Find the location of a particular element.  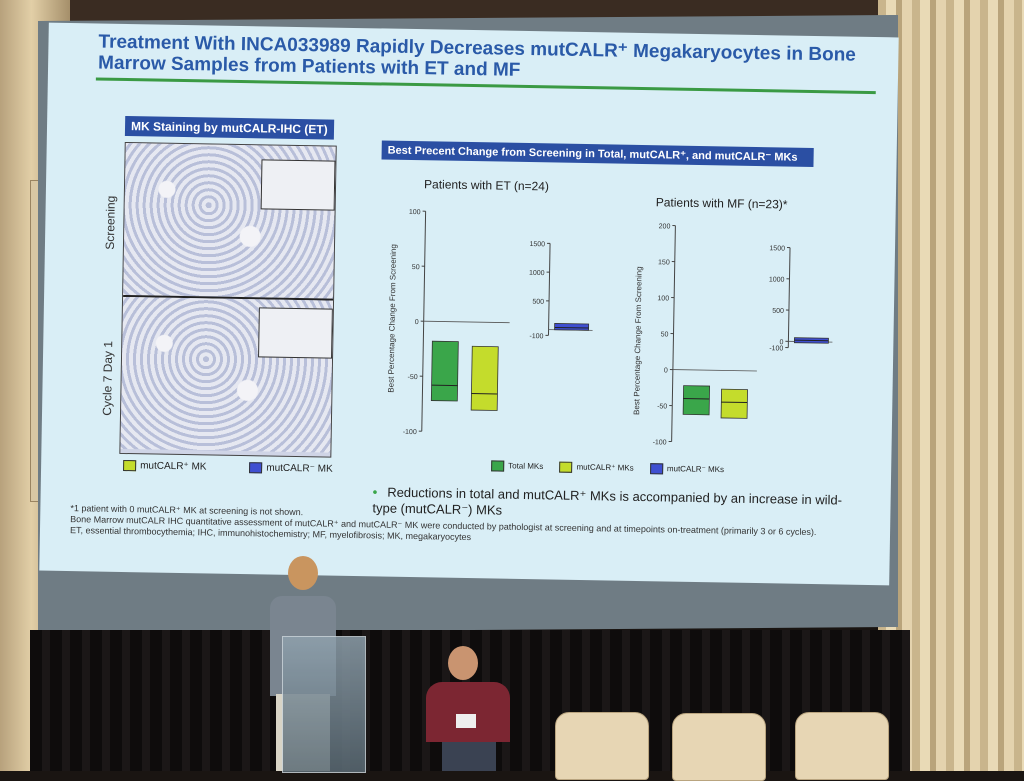

panelist-badge is located at coordinates (466, 721).